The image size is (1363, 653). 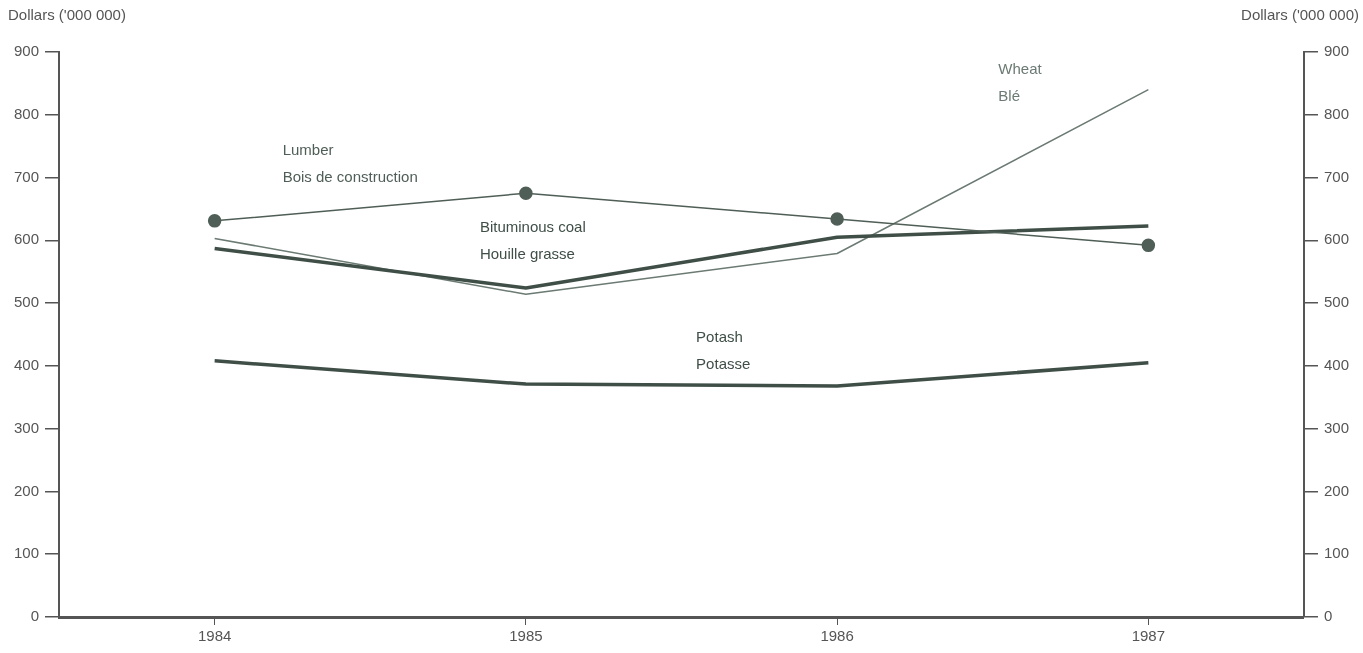 I want to click on y2-tick-label: 600, so click(x=1336, y=239).